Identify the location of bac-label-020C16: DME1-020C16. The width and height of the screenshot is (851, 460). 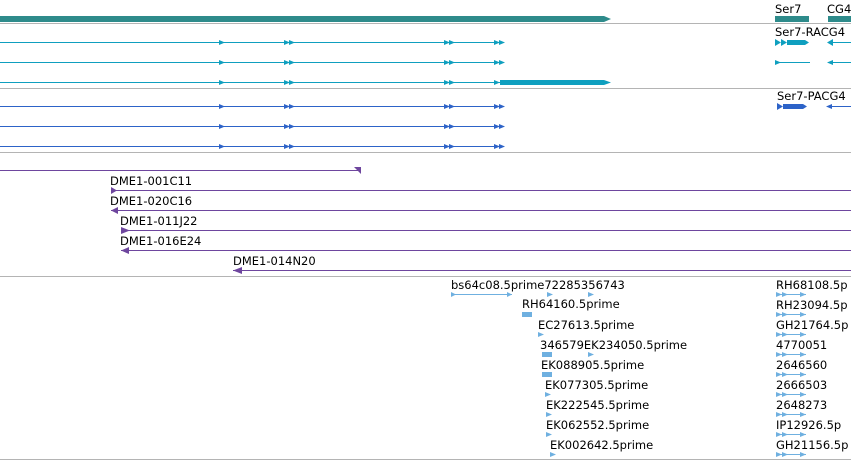
(151, 201).